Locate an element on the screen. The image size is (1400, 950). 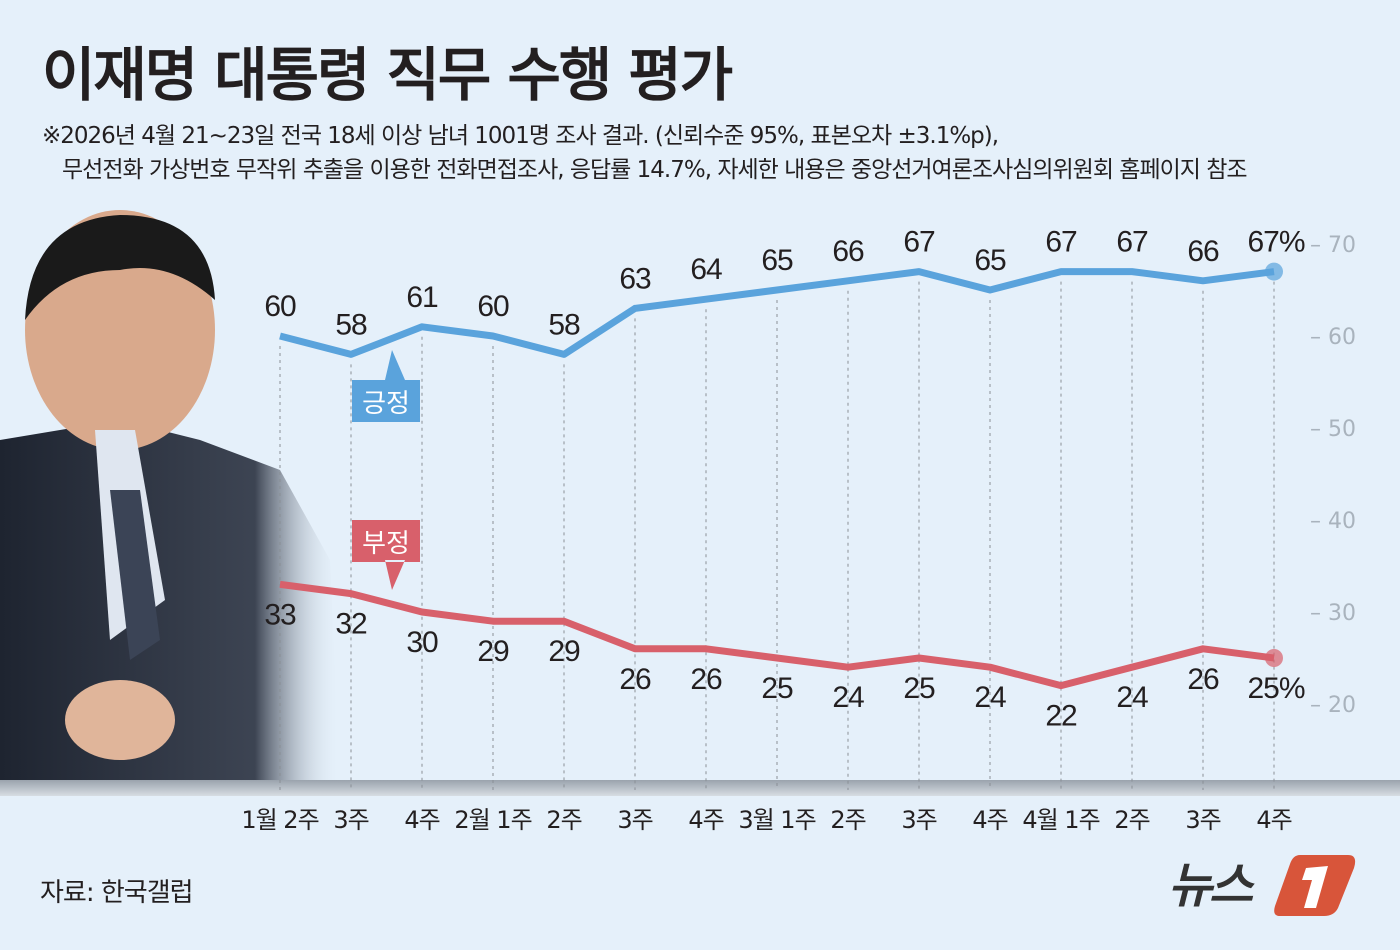
legend-positive: 긍정 is located at coordinates (386, 386).